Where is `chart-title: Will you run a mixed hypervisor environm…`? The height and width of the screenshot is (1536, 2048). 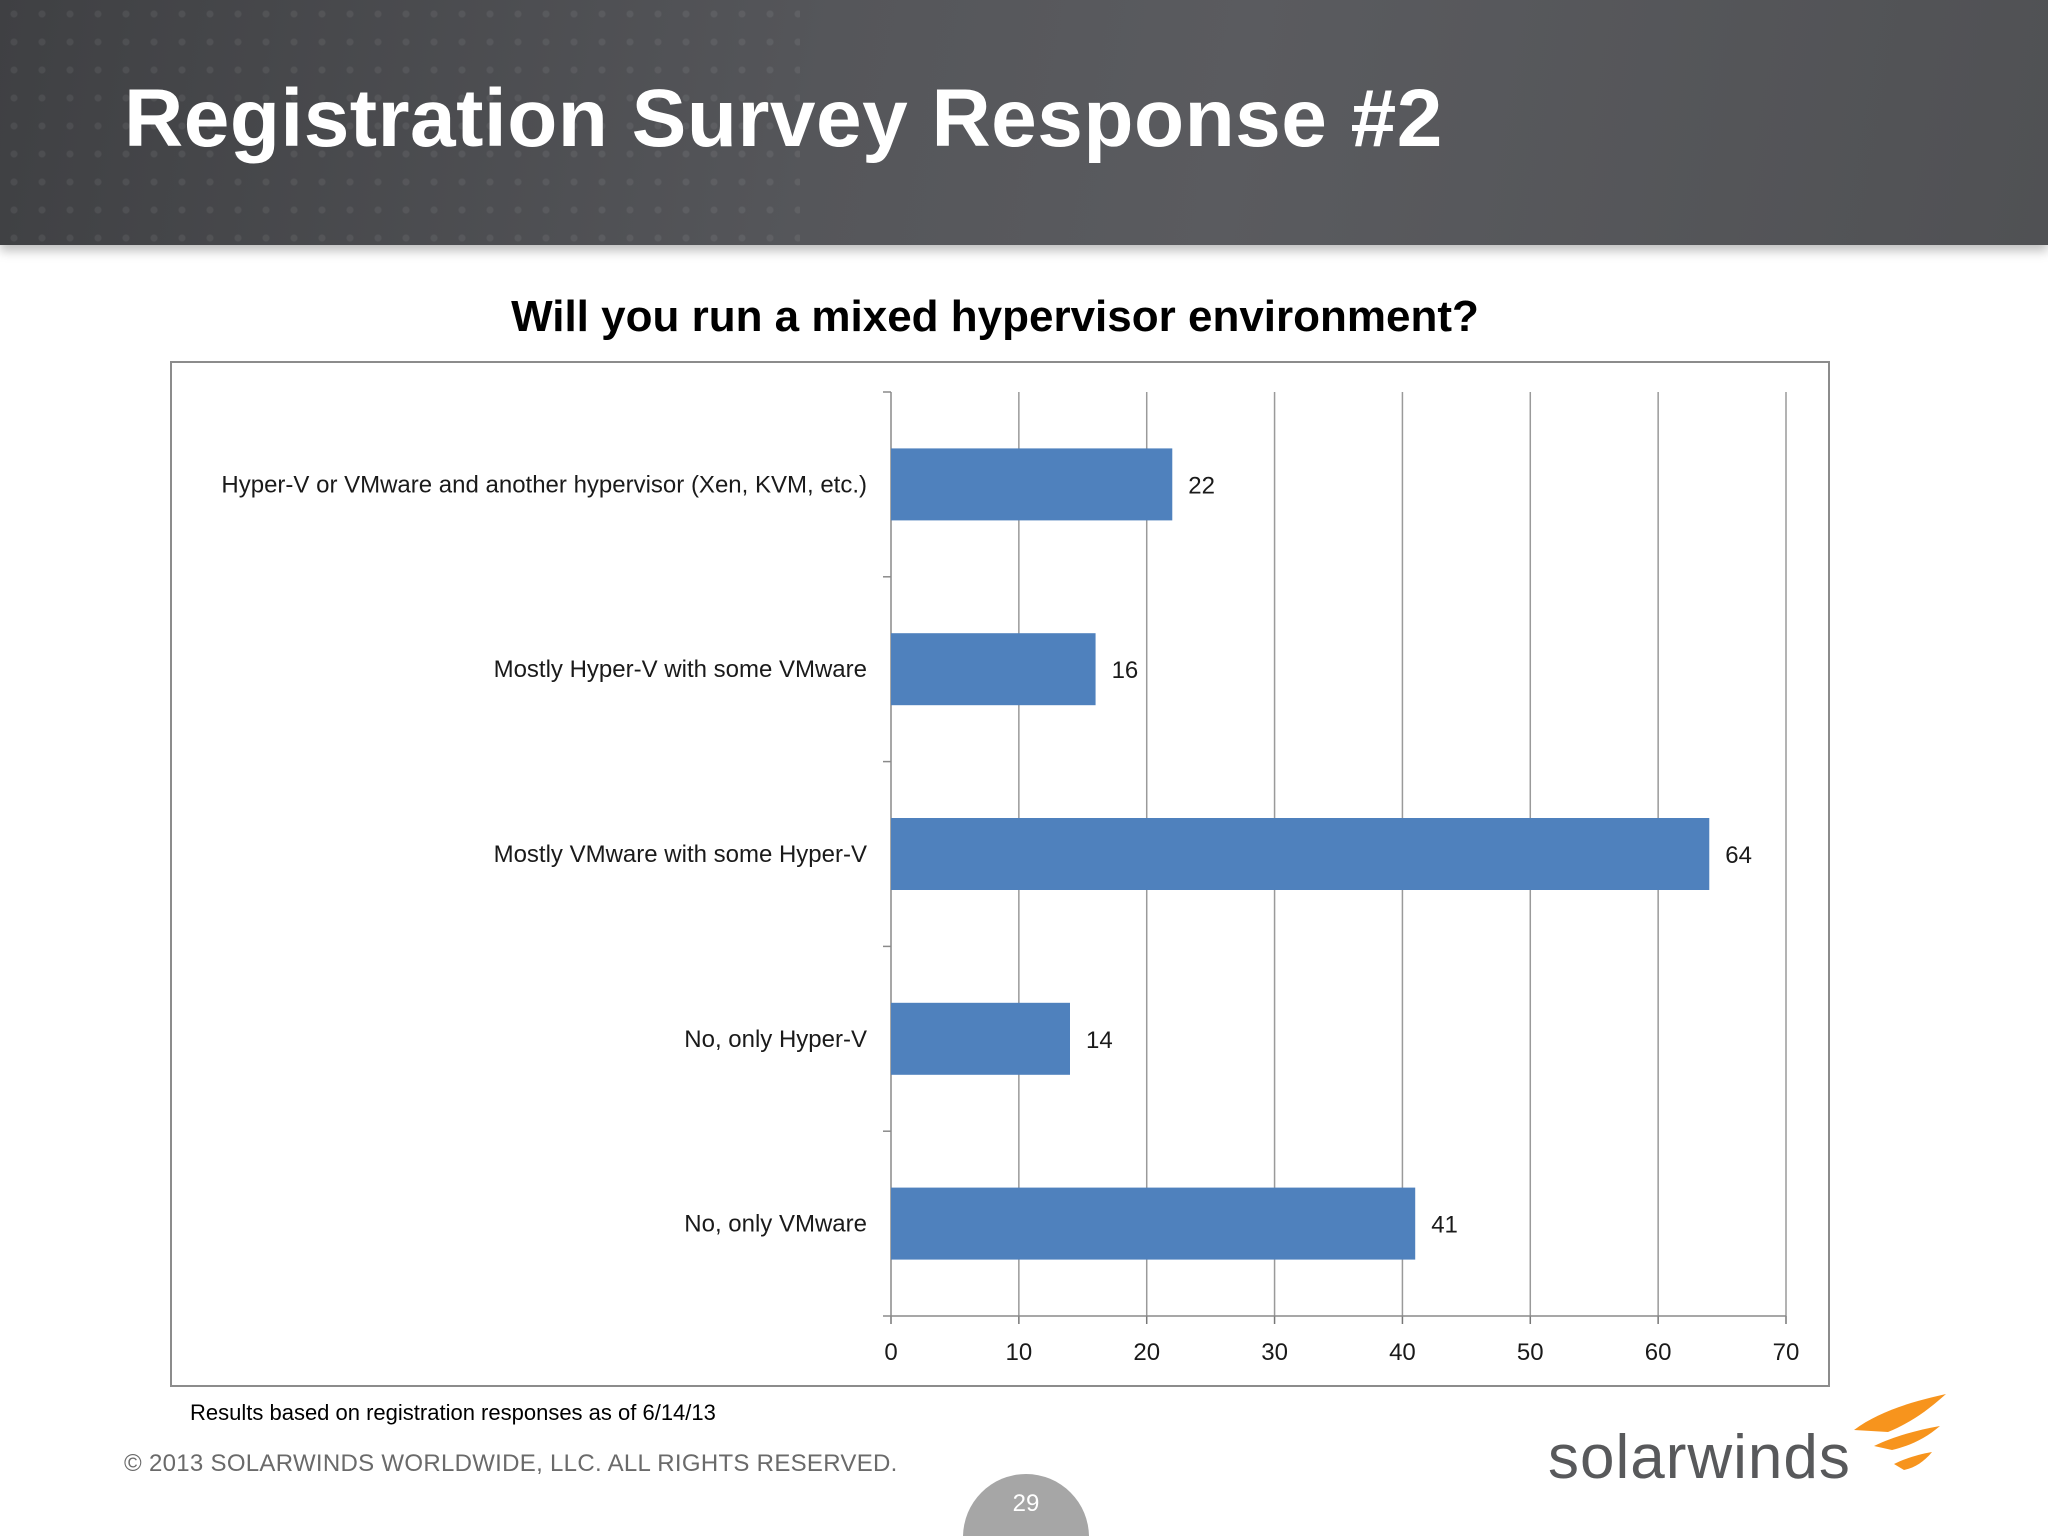
chart-title: Will you run a mixed hypervisor environm… is located at coordinates (995, 316).